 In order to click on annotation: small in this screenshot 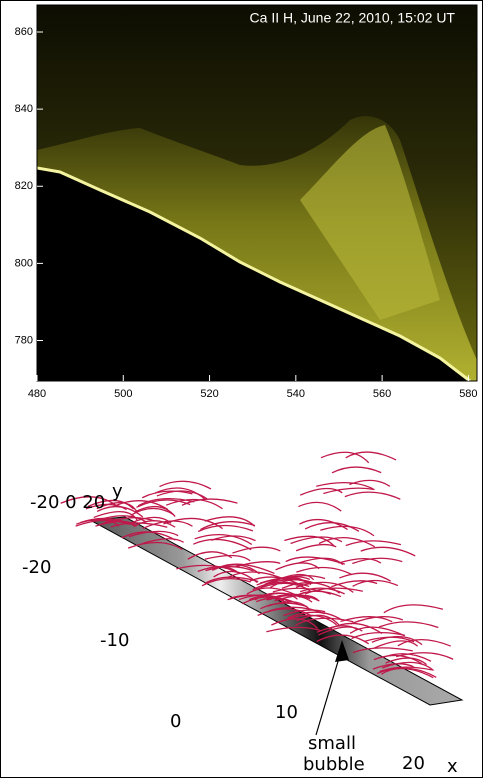, I will do `click(332, 743)`.